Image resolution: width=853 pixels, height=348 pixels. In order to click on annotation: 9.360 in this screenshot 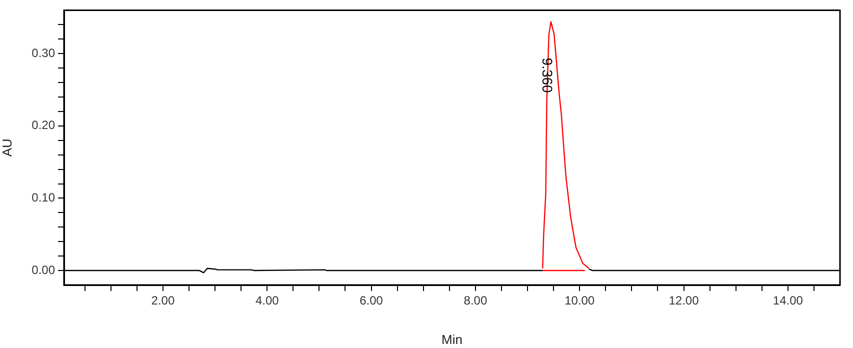, I will do `click(547, 76)`.